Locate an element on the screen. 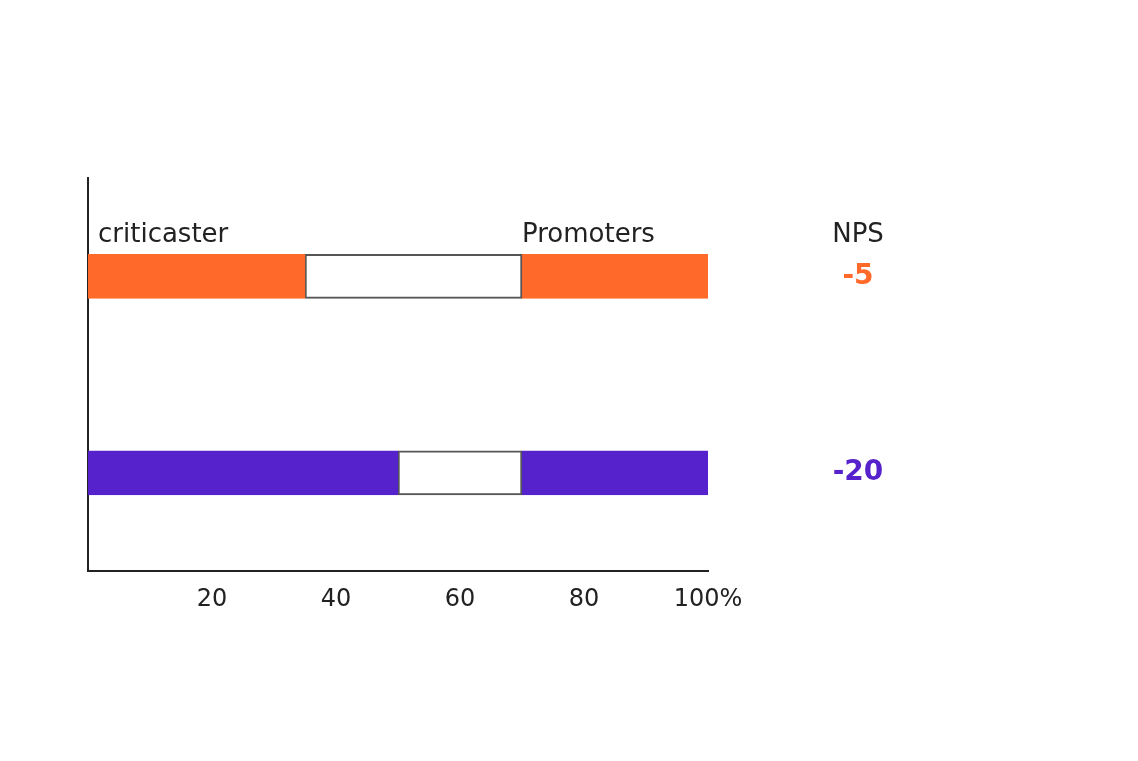 This screenshot has width=1138, height=761. x-tick-label: 80 is located at coordinates (584, 597).